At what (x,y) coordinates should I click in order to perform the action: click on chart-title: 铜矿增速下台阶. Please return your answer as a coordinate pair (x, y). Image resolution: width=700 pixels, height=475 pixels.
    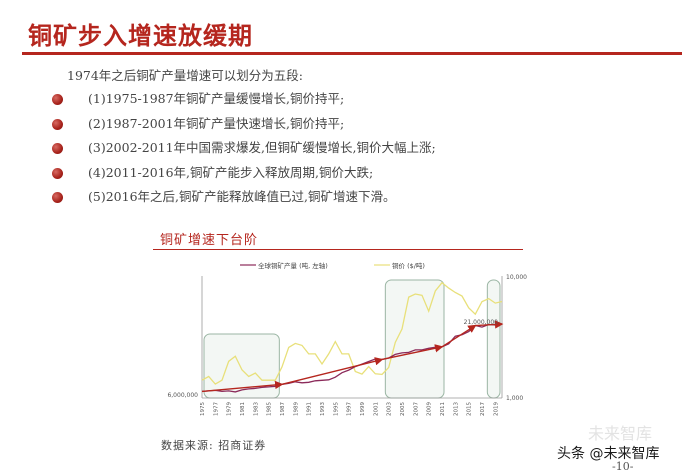
    Looking at the image, I should click on (209, 240).